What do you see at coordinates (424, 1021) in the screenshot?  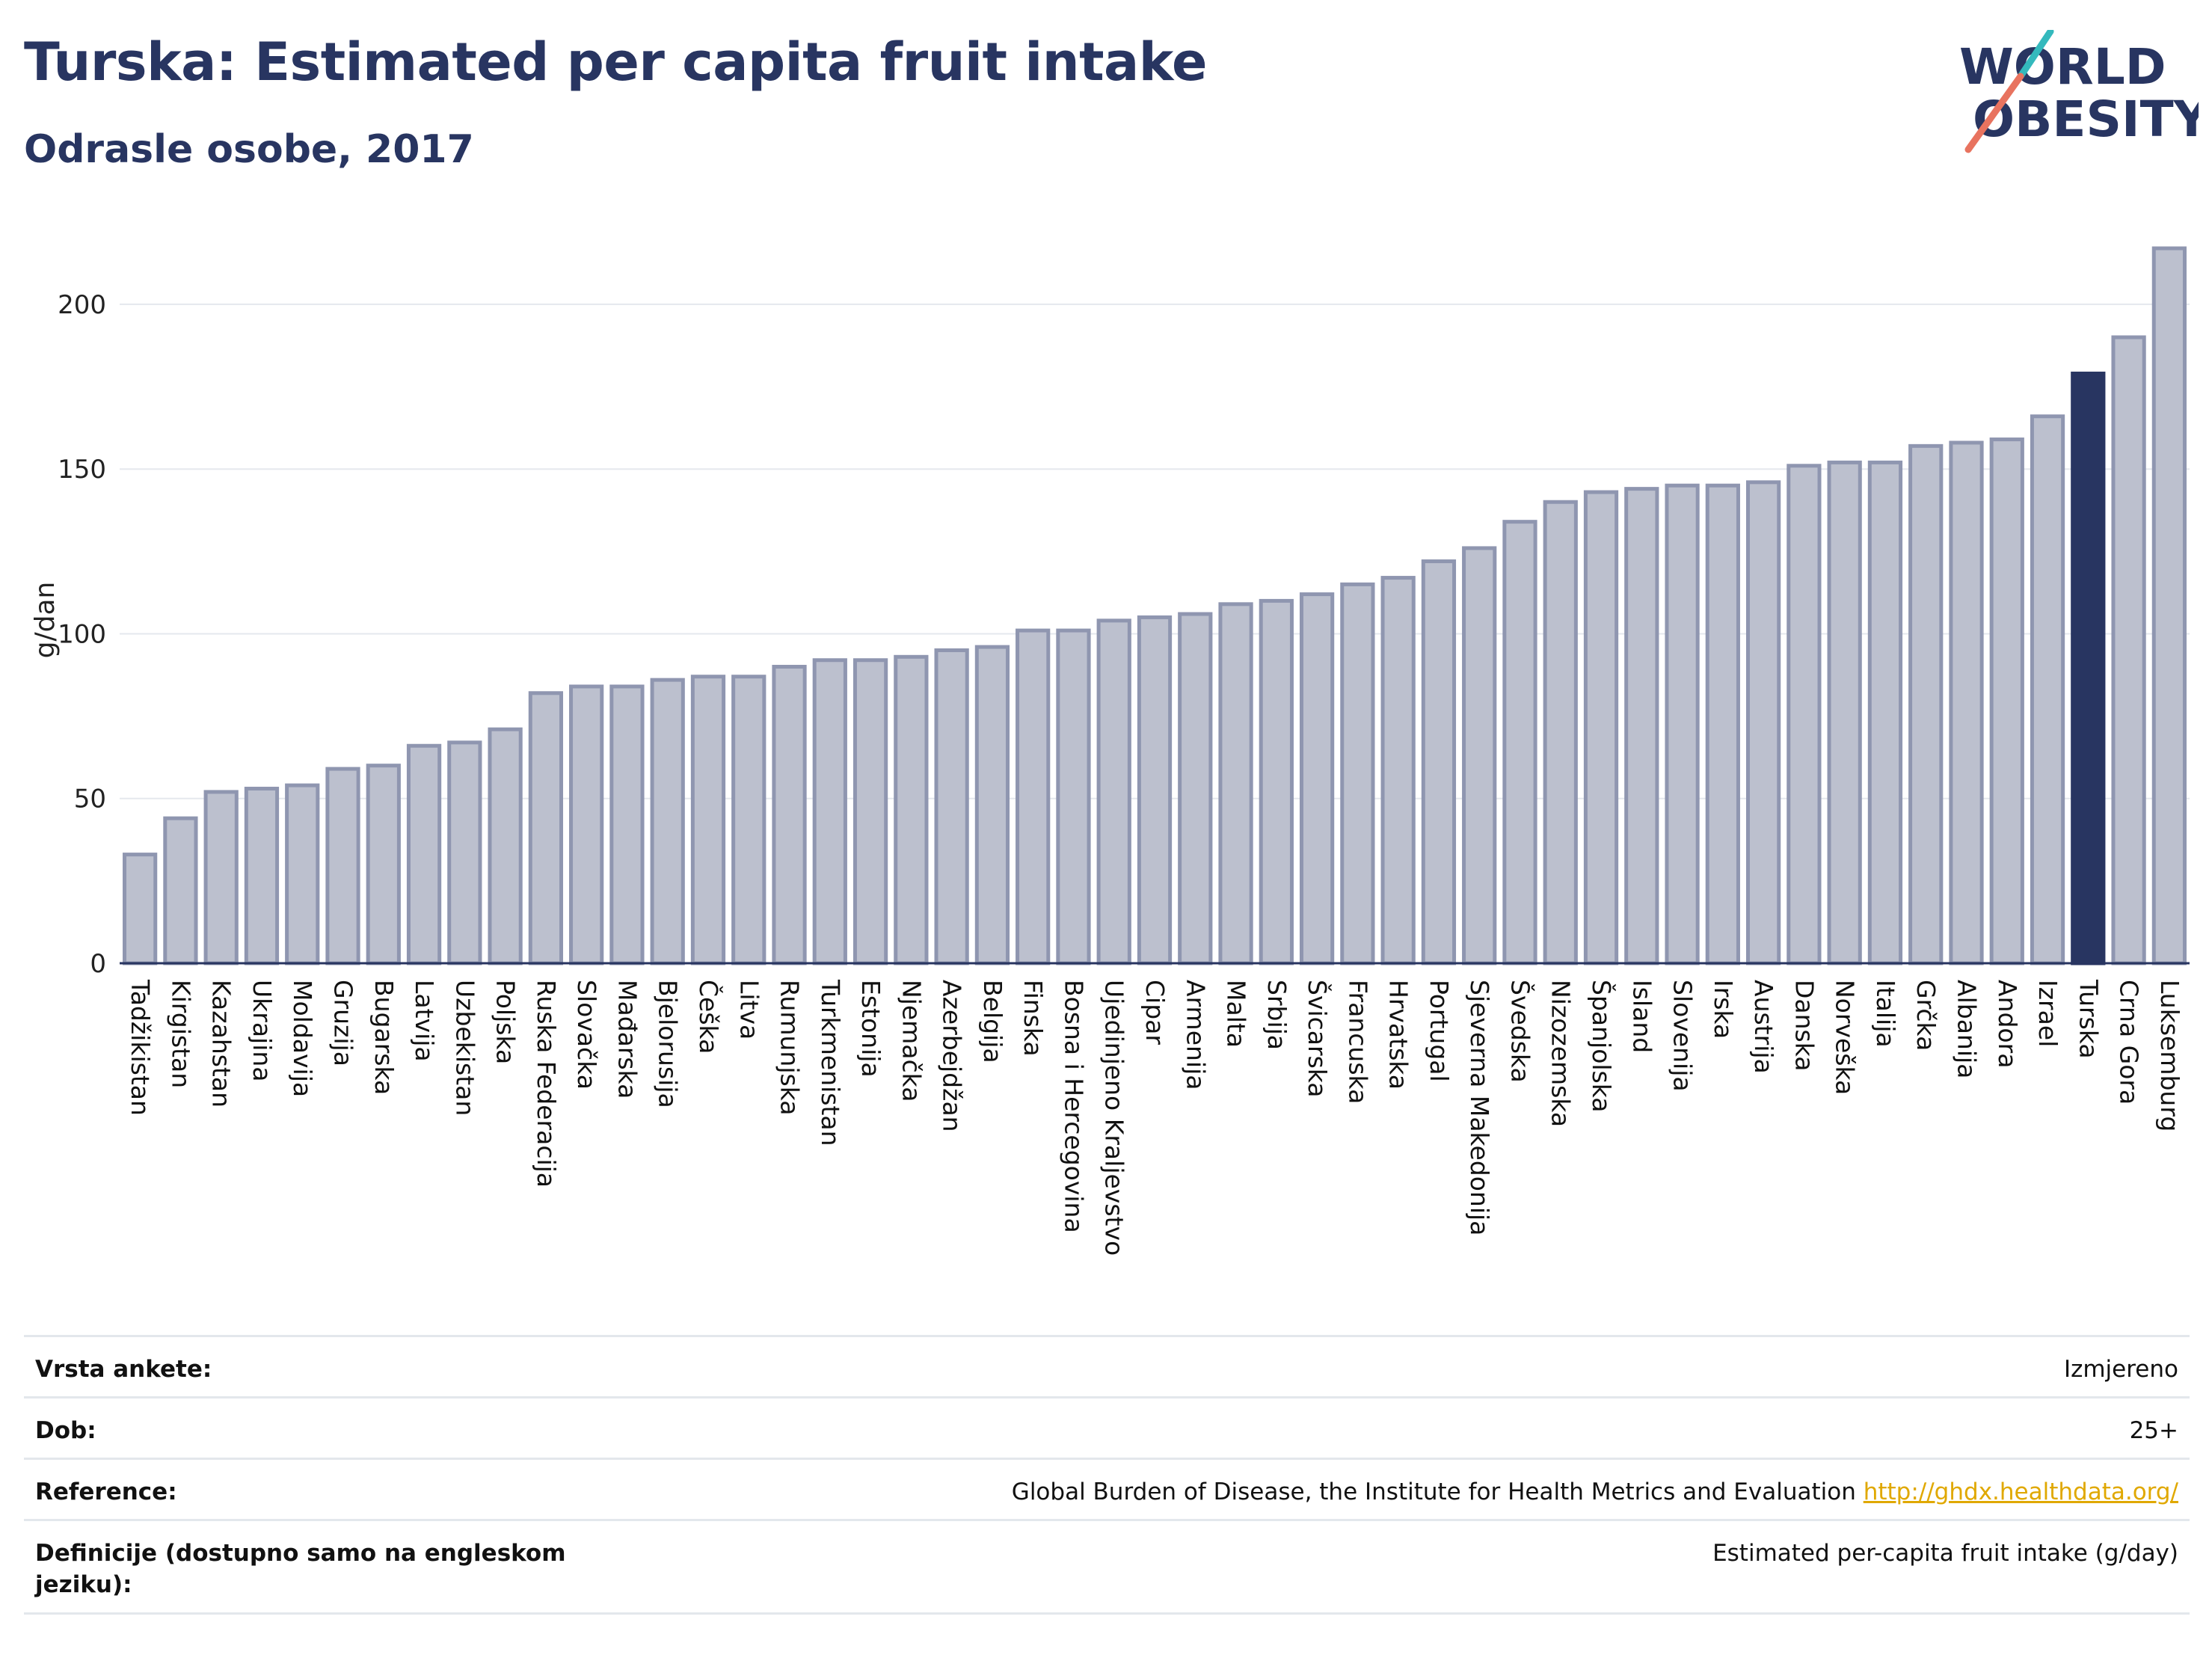 I see `x-tick-label: Latvija` at bounding box center [424, 1021].